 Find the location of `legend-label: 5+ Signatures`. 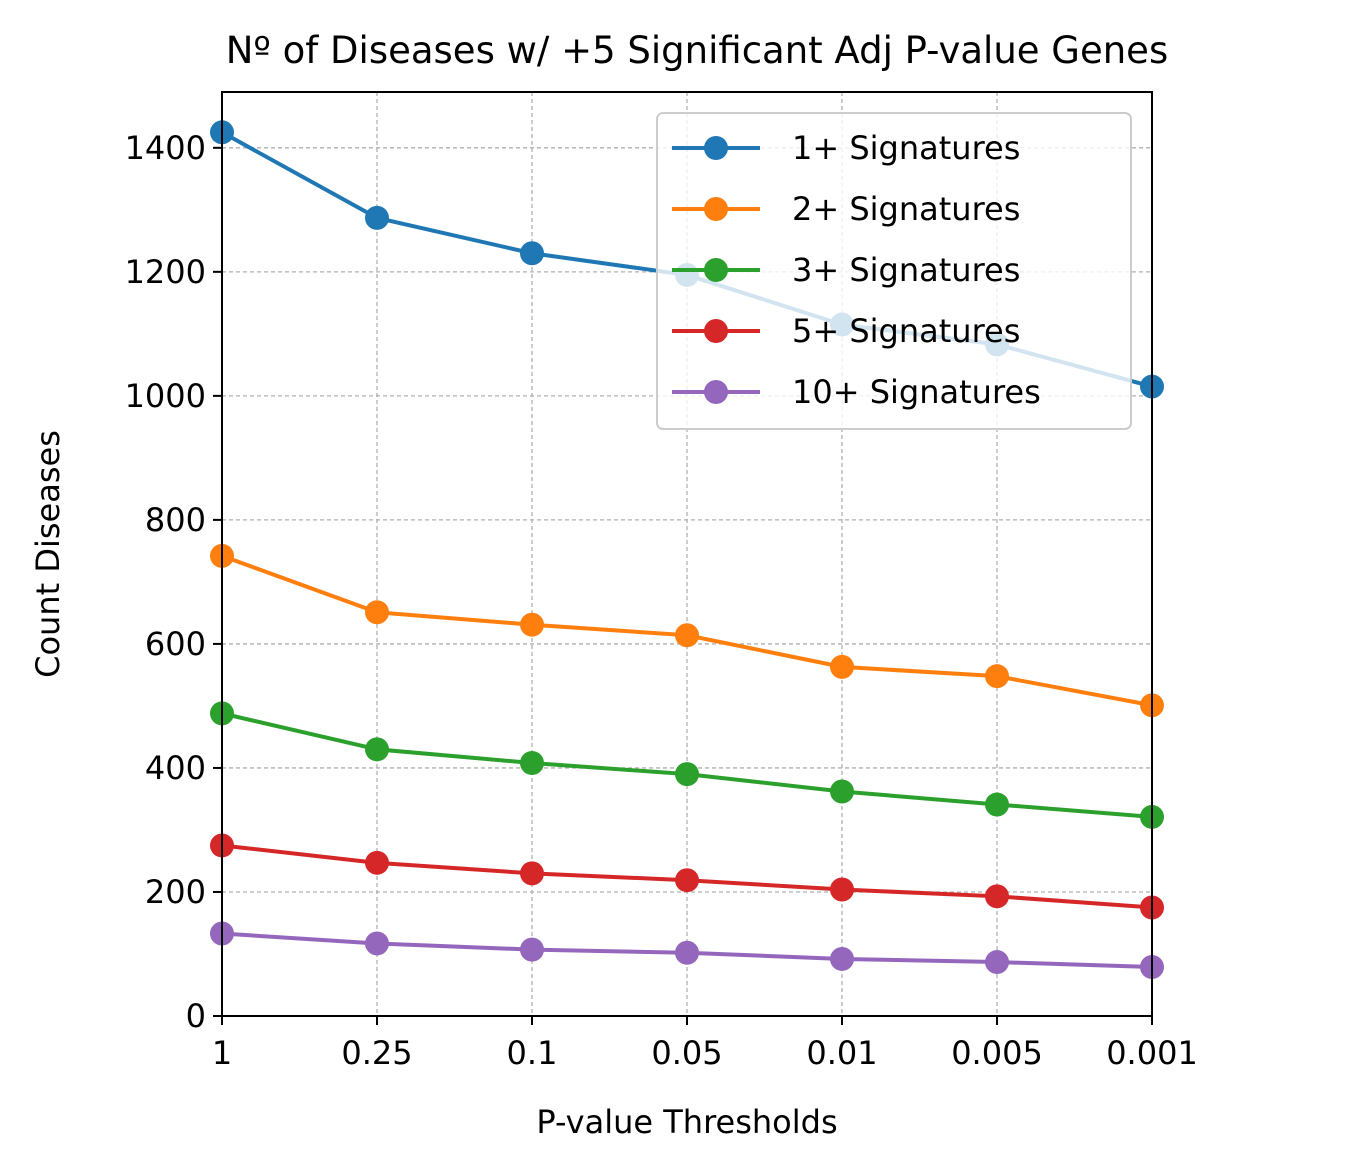

legend-label: 5+ Signatures is located at coordinates (906, 331).